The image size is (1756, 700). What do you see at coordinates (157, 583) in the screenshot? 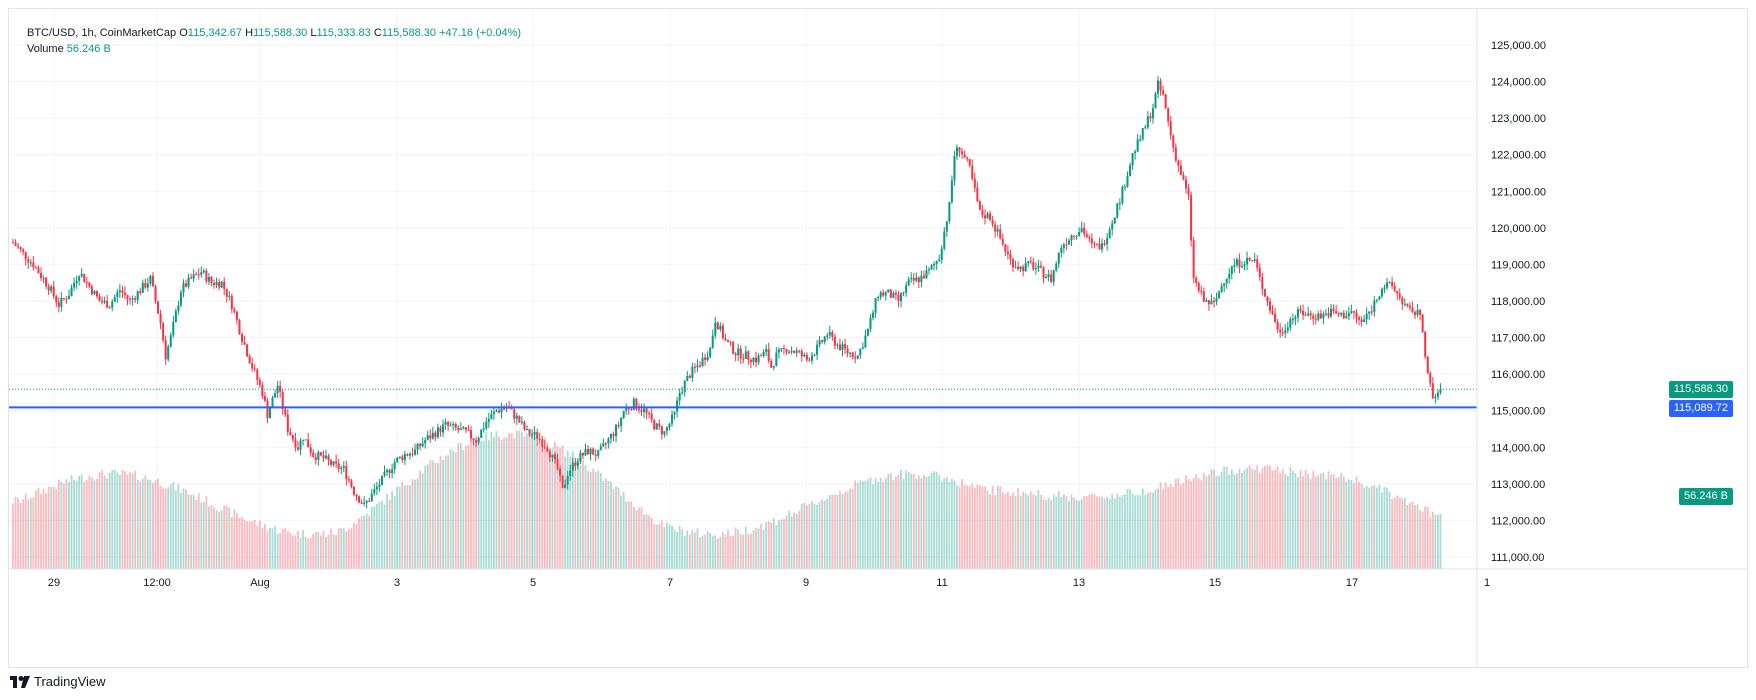
I see `x-tick-label: 12:00` at bounding box center [157, 583].